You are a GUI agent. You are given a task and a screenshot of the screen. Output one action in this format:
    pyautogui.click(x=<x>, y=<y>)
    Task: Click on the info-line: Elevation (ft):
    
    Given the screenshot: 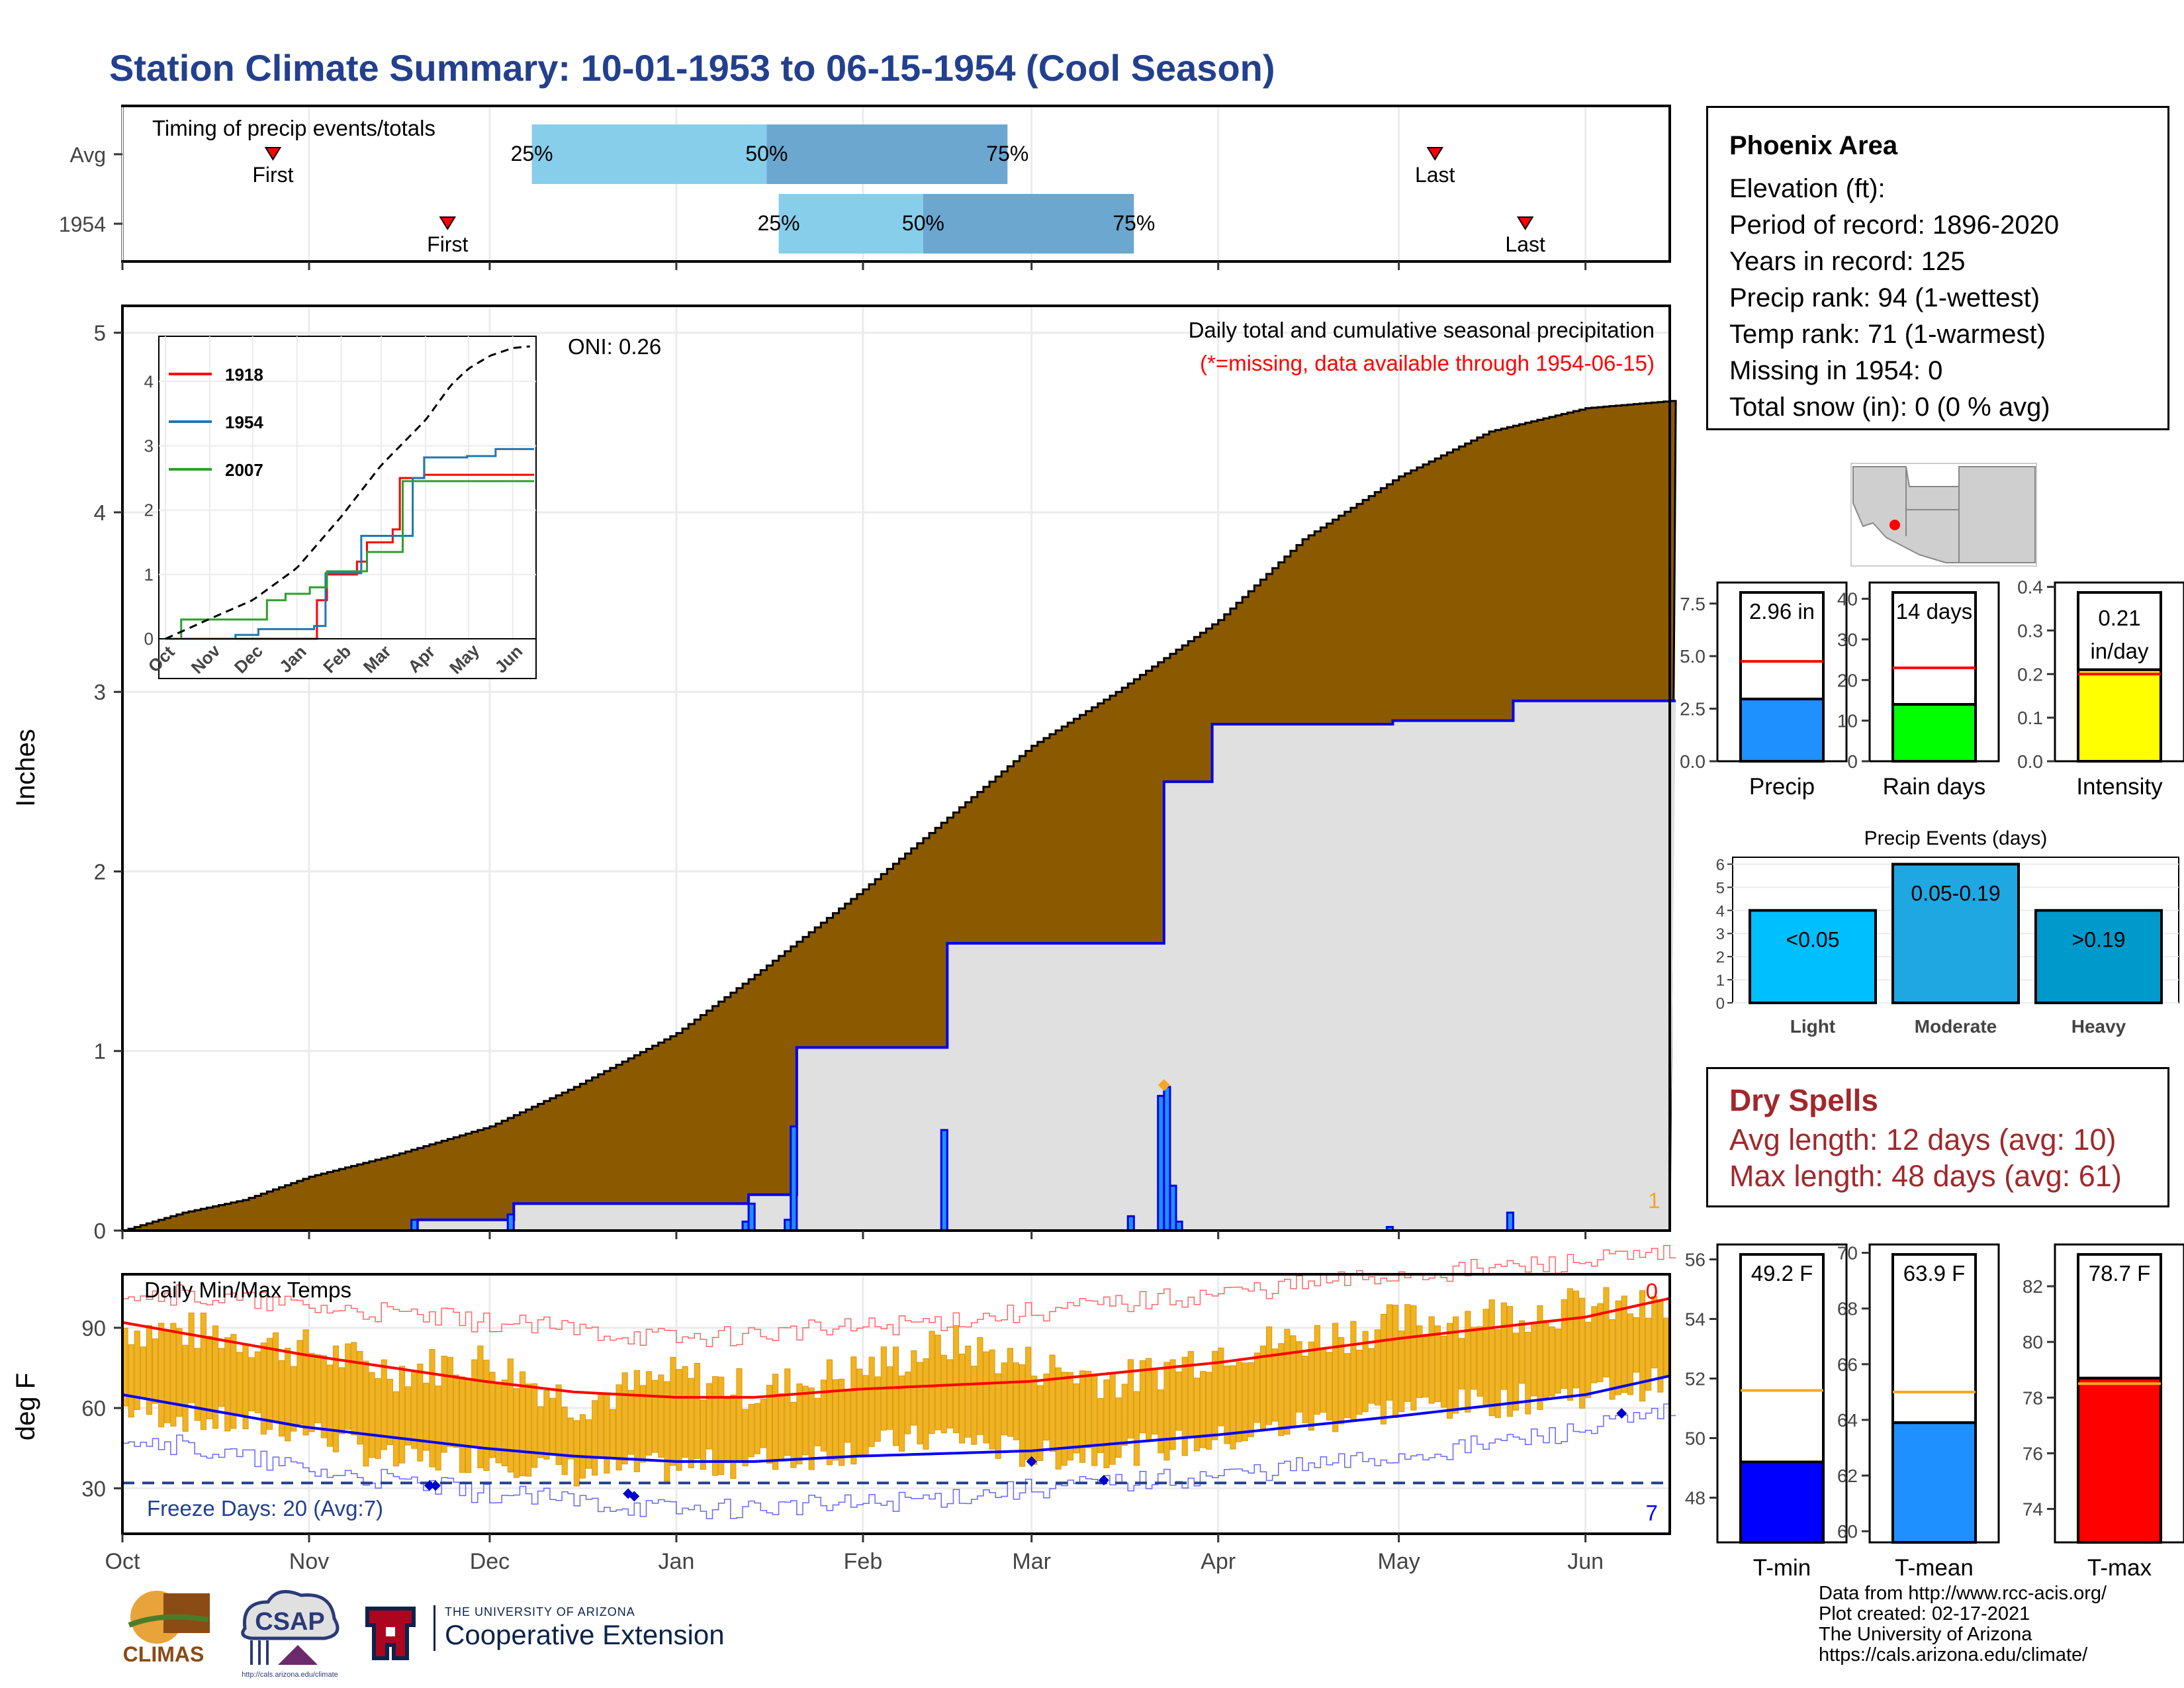 What is the action you would take?
    pyautogui.click(x=1807, y=188)
    